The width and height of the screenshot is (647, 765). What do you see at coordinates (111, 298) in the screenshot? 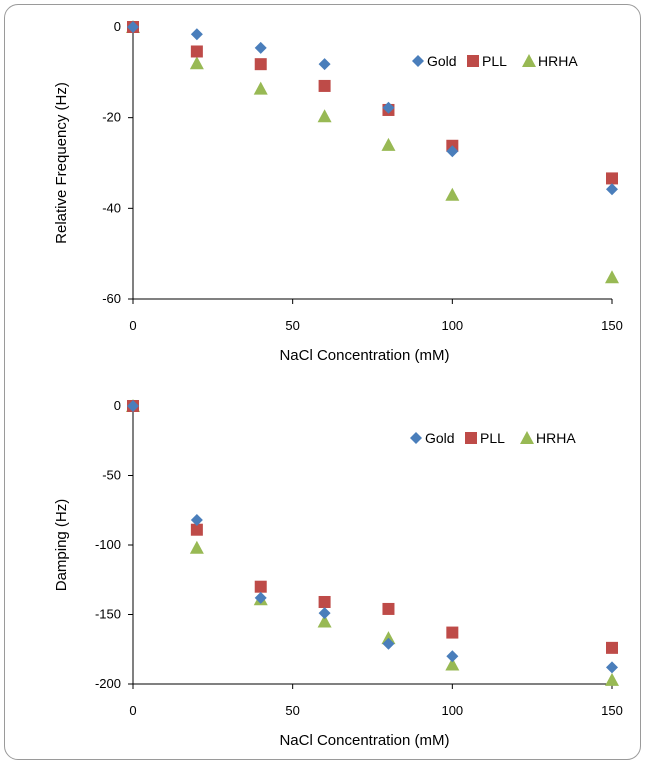
I see `y-tick-label: -60` at bounding box center [111, 298].